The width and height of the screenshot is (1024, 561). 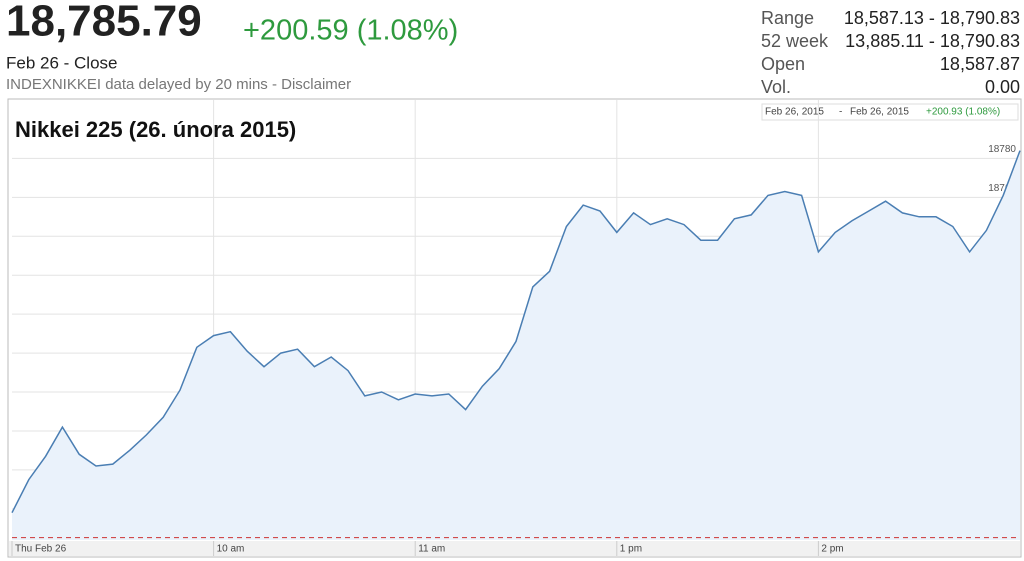 I want to click on x-axis-strip, so click(x=514, y=548).